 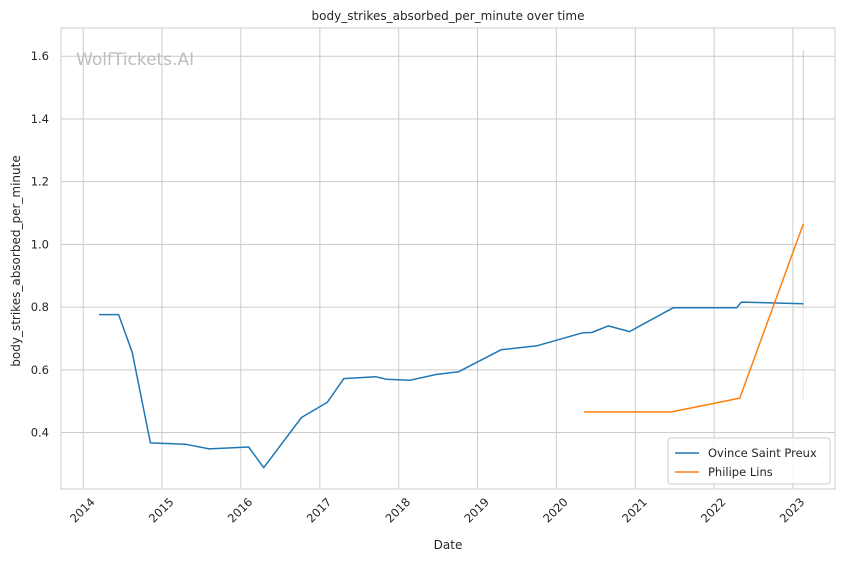 I want to click on y-tick-label: 1.4, so click(x=40, y=119).